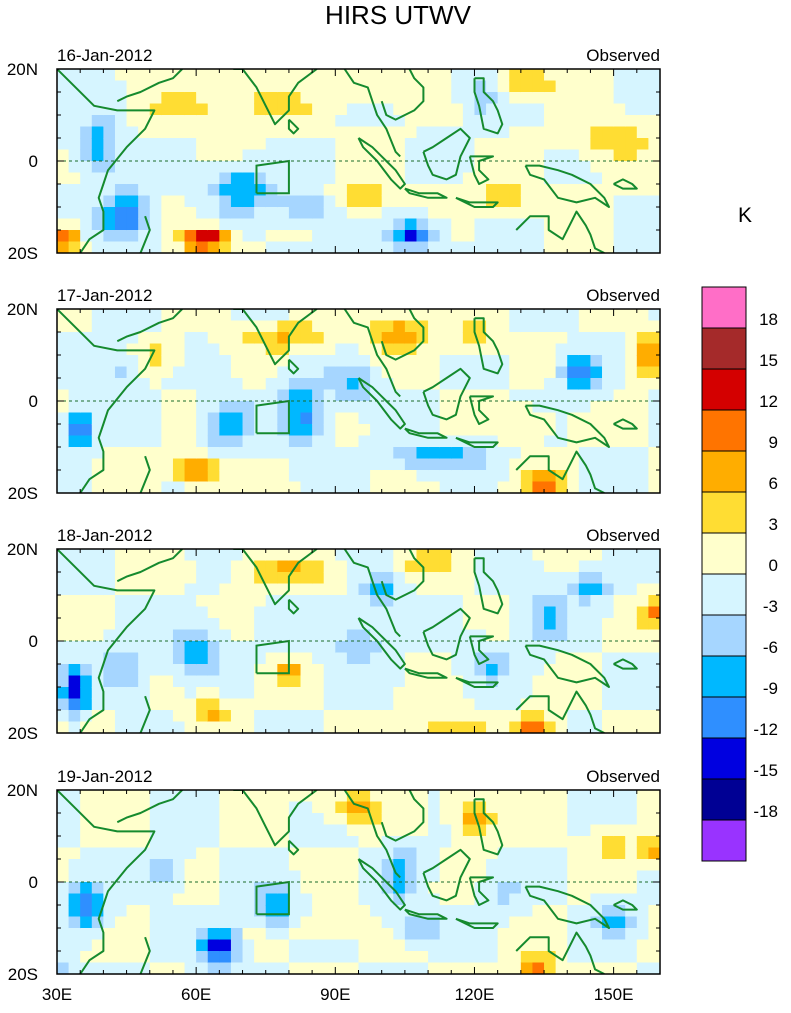  I want to click on colorbar-label: -9, so click(770, 688).